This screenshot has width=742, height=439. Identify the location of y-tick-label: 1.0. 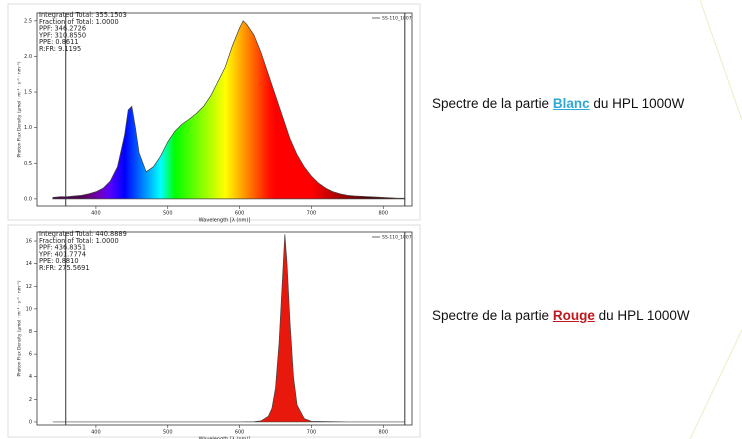
(28, 128).